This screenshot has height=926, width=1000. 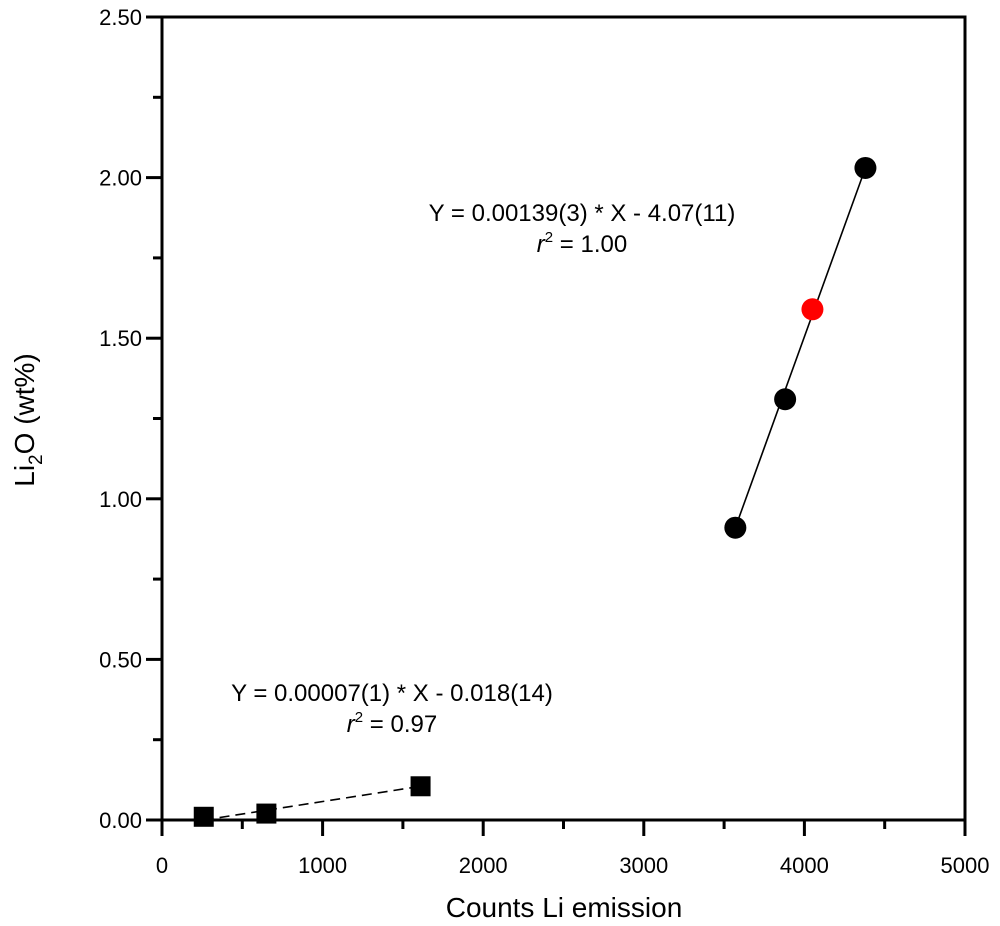 What do you see at coordinates (804, 865) in the screenshot?
I see `x-tick-label: 4000` at bounding box center [804, 865].